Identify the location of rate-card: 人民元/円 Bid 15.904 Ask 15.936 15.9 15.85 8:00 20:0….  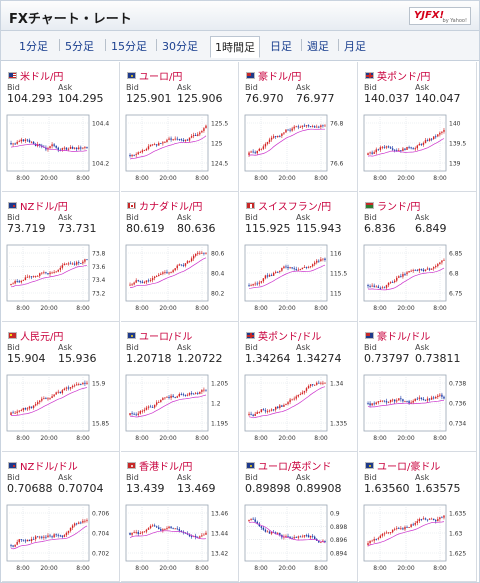
(61, 387).